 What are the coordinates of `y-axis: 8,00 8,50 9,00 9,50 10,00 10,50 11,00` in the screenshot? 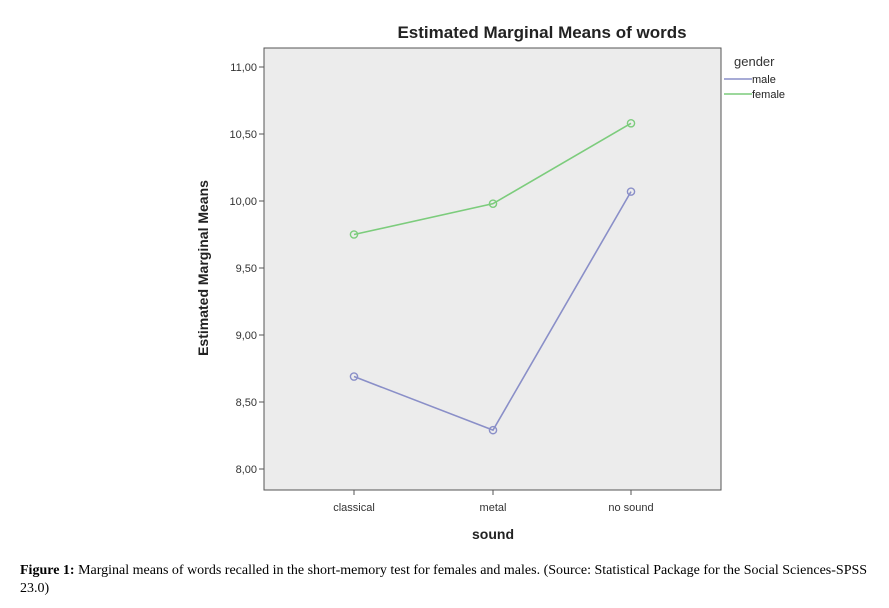 It's located at (246, 269).